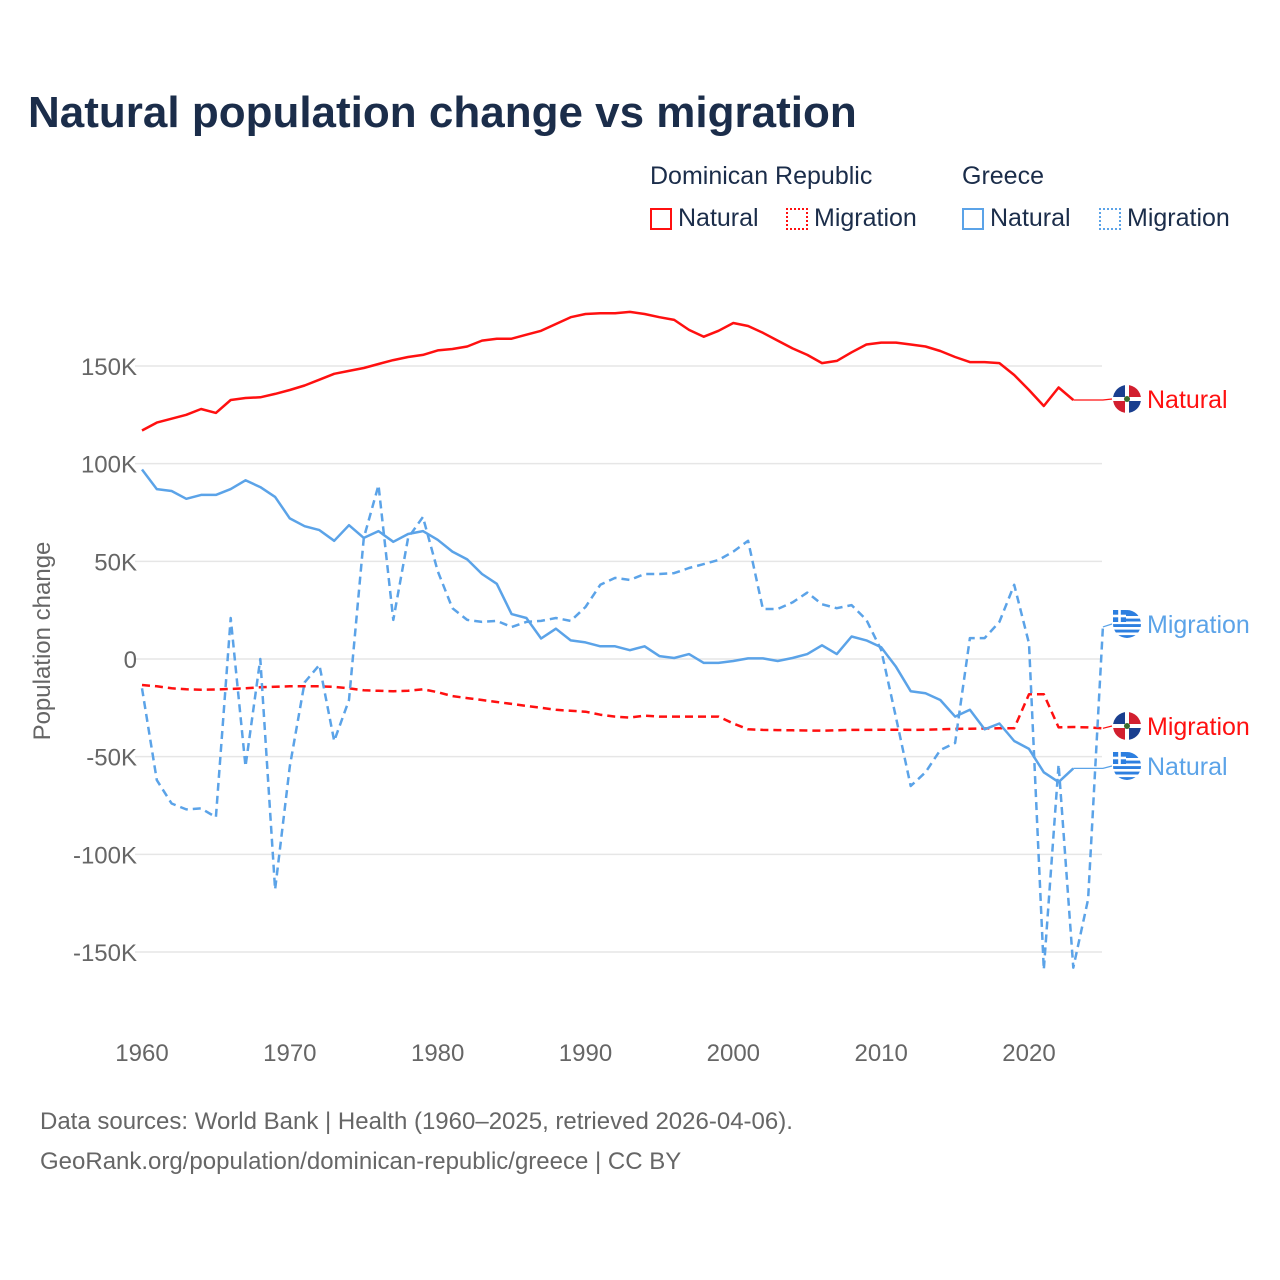  Describe the element at coordinates (437, 1053) in the screenshot. I see `x-tick-label: 1980` at that location.